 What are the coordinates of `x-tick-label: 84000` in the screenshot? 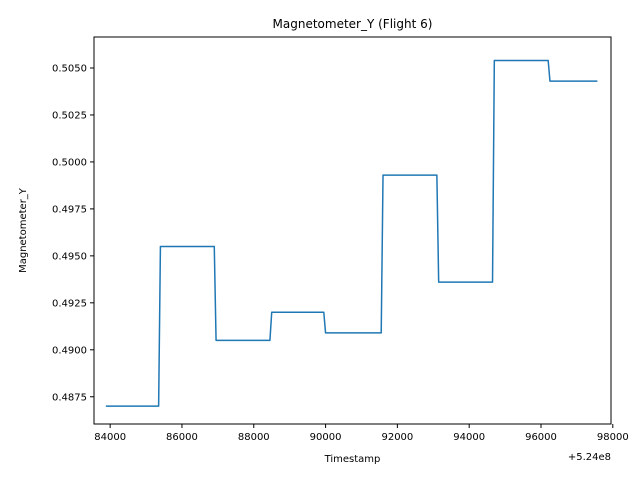 It's located at (110, 437).